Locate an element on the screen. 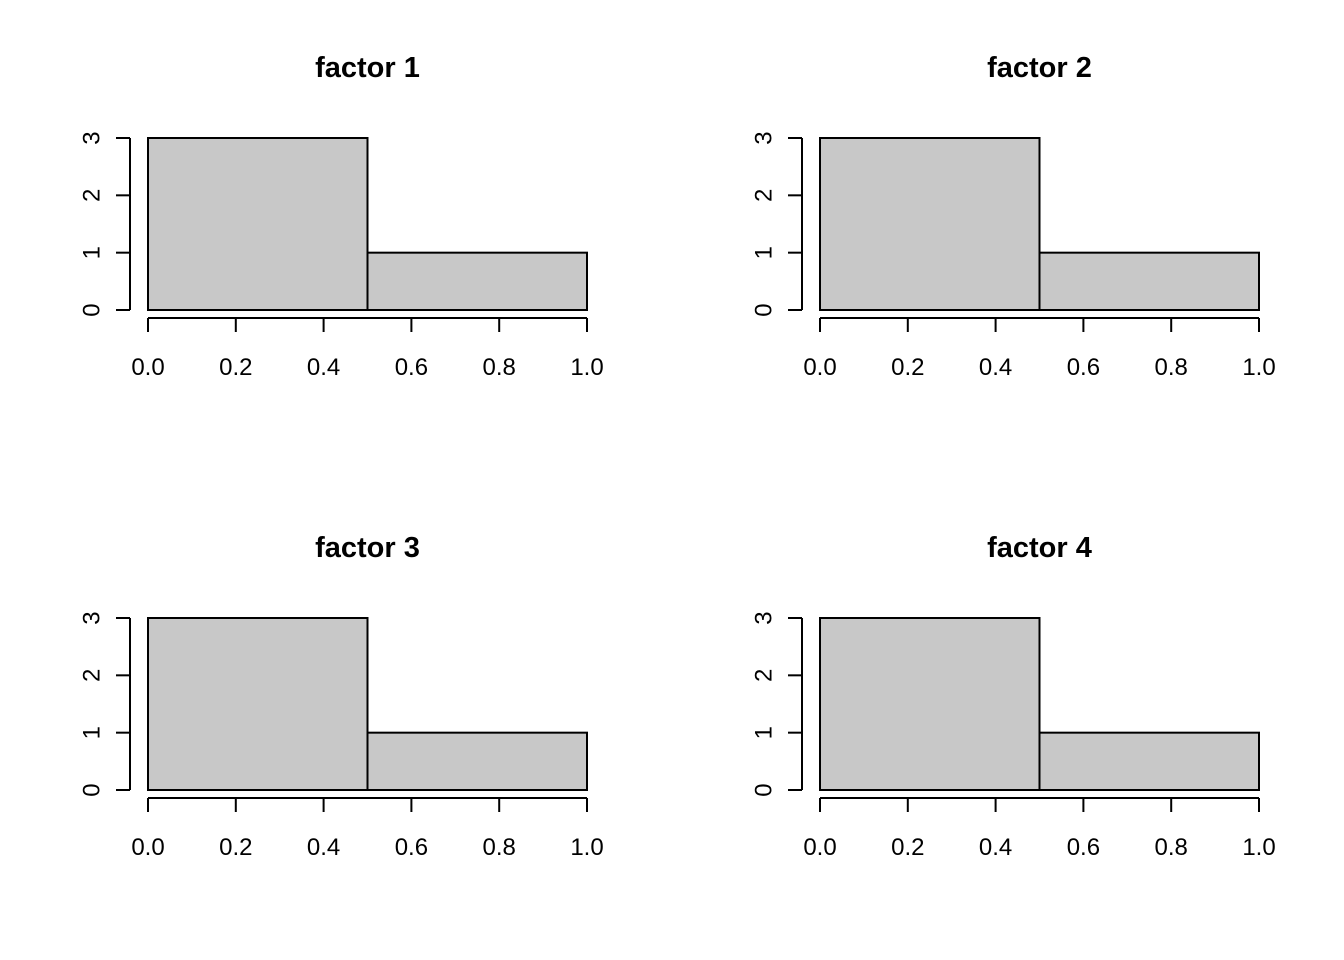 The image size is (1344, 960). histogram-panel-3: factor 3 0.0 0.2 0.4 0.6 0.8 1.0 0 1 2 3 is located at coordinates (340, 696).